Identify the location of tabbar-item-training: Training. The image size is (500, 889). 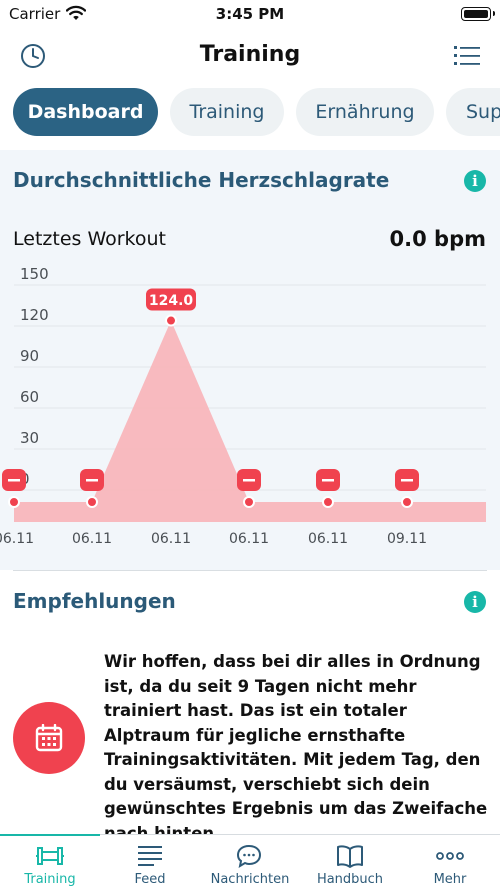
(50, 861).